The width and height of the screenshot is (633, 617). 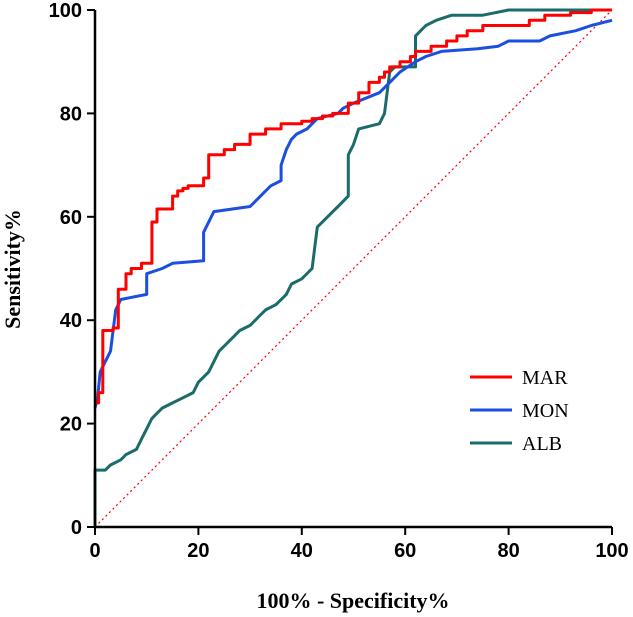 What do you see at coordinates (508, 551) in the screenshot?
I see `x-tick-label: 80` at bounding box center [508, 551].